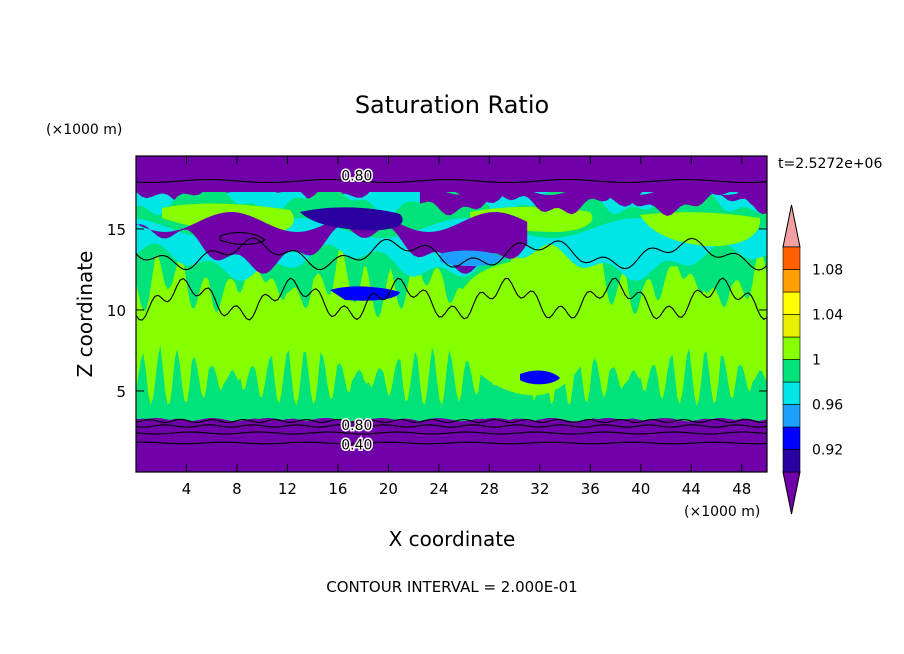 Image resolution: width=904 pixels, height=654 pixels. What do you see at coordinates (337, 489) in the screenshot?
I see `x-tick-label: 16` at bounding box center [337, 489].